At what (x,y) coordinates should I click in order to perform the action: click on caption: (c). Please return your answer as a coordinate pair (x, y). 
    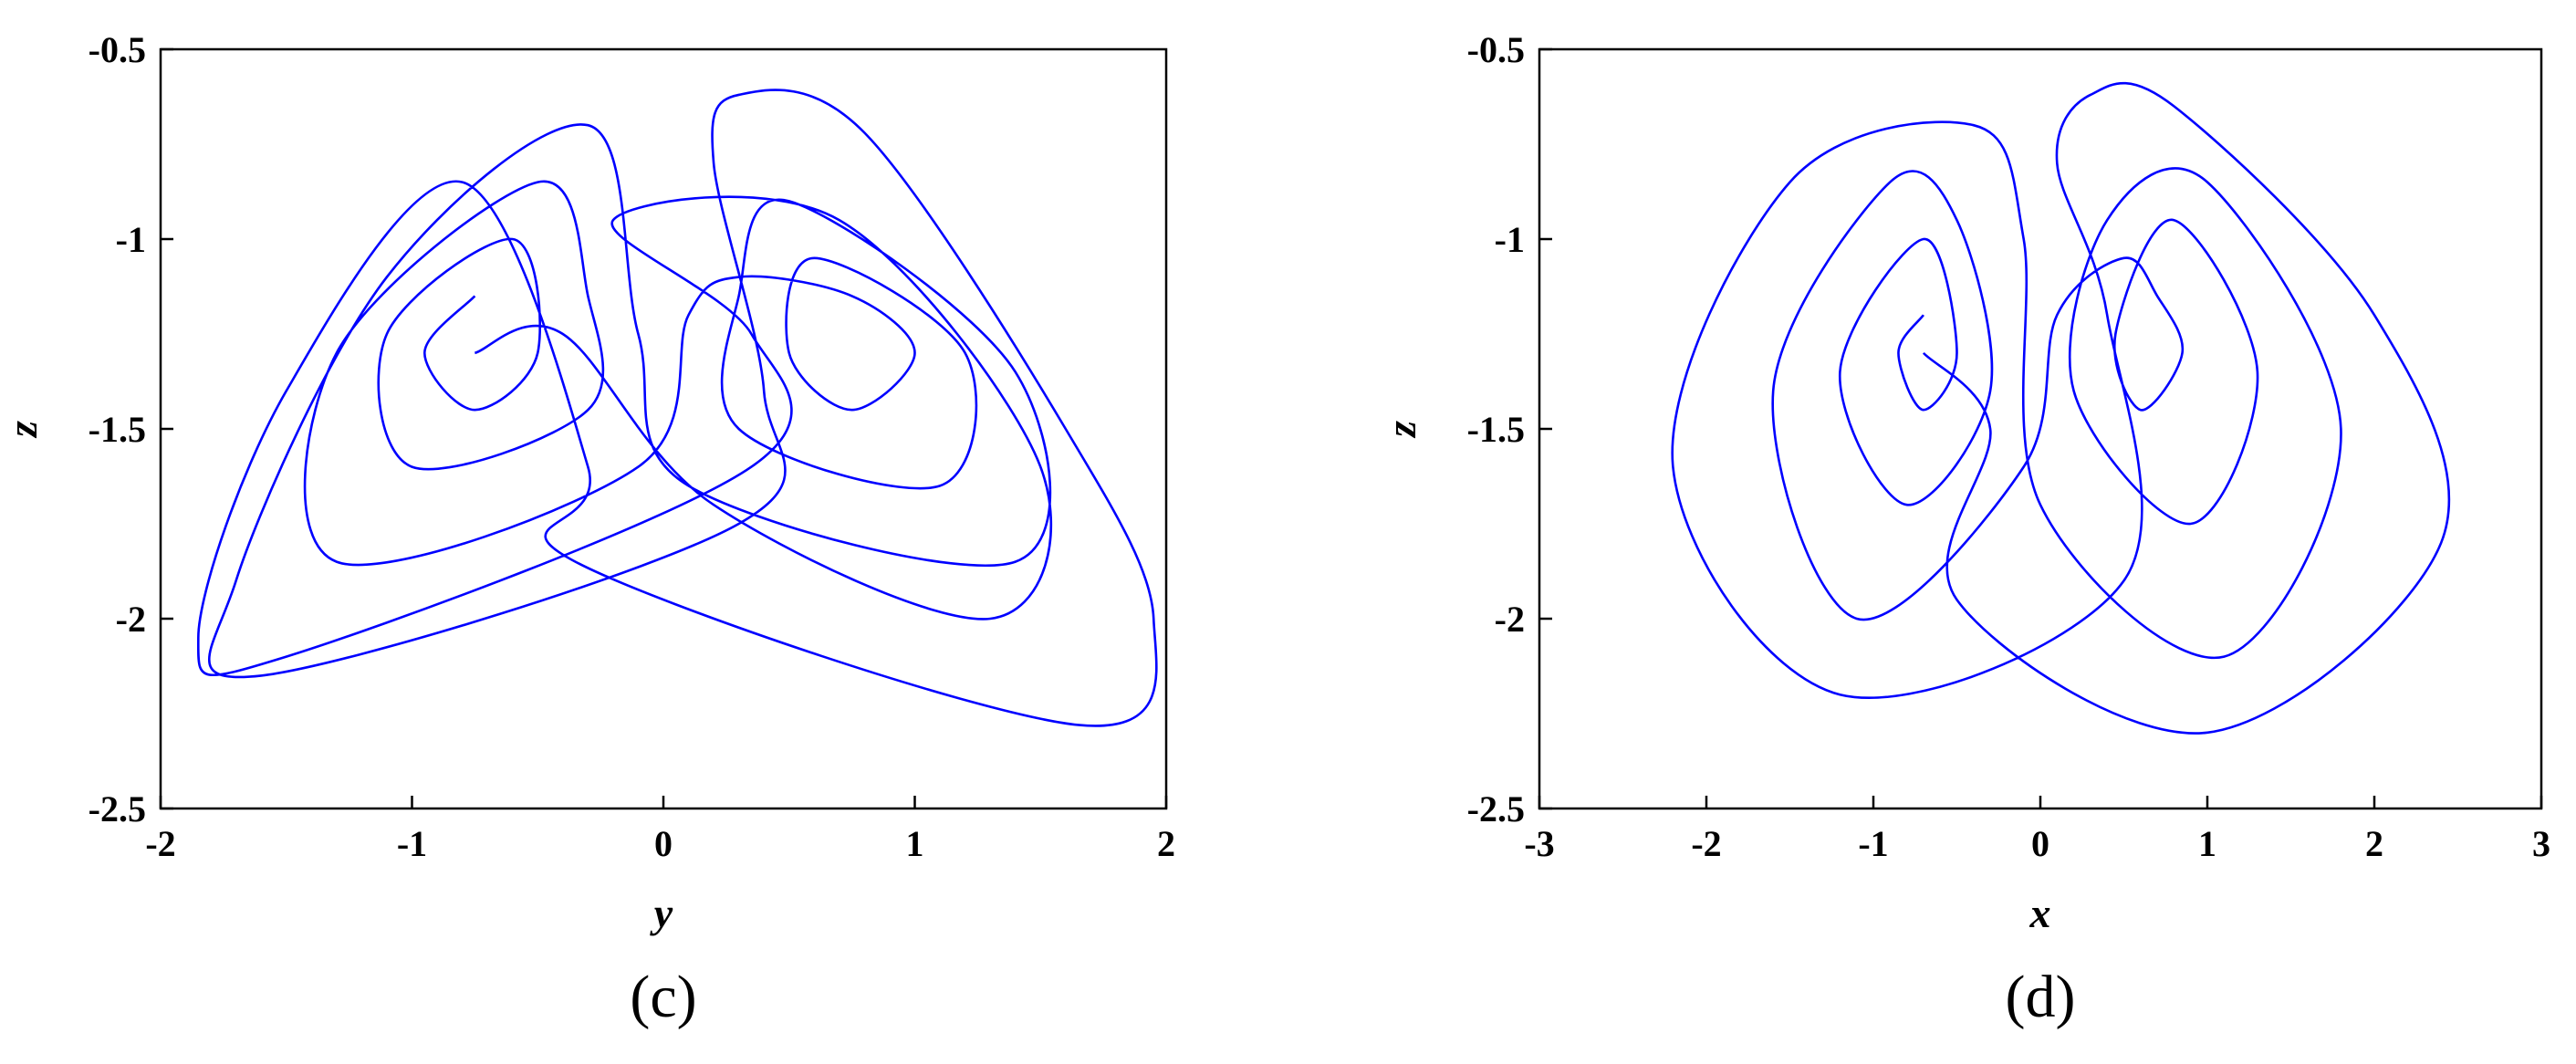
    Looking at the image, I should click on (663, 997).